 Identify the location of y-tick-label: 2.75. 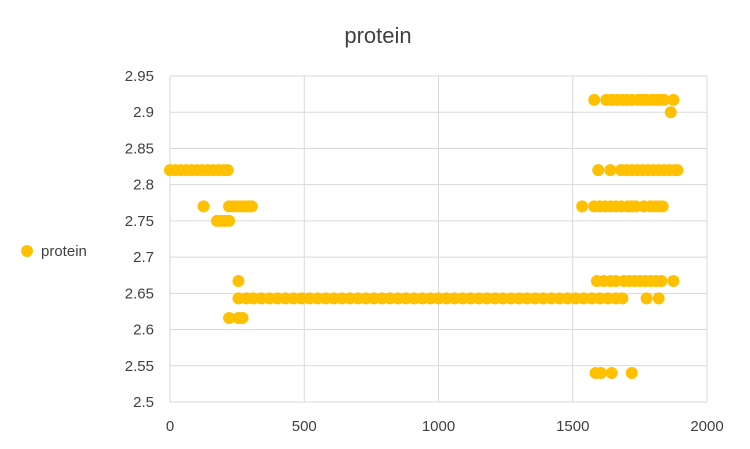
(139, 221).